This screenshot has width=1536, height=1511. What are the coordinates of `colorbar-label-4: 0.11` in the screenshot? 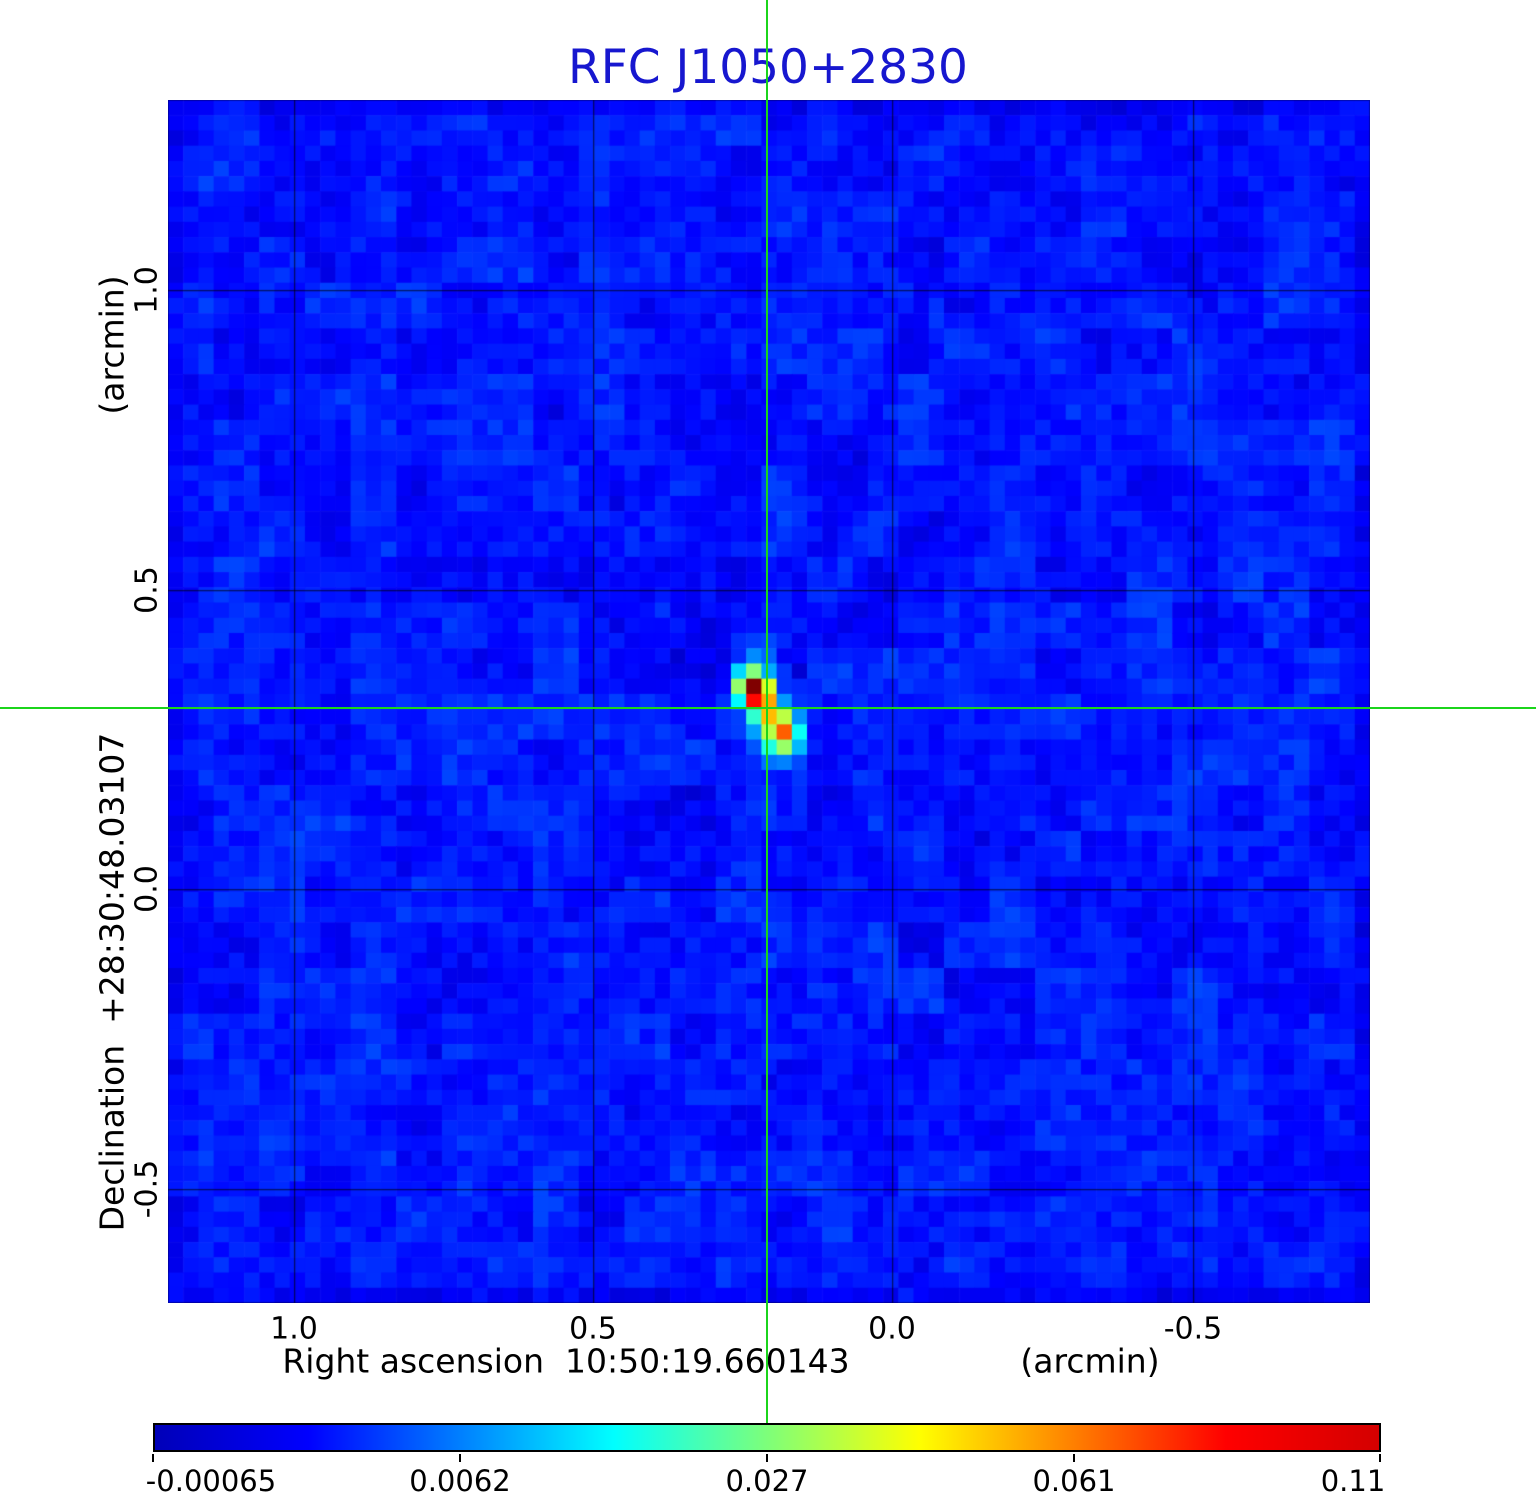 It's located at (1353, 1481).